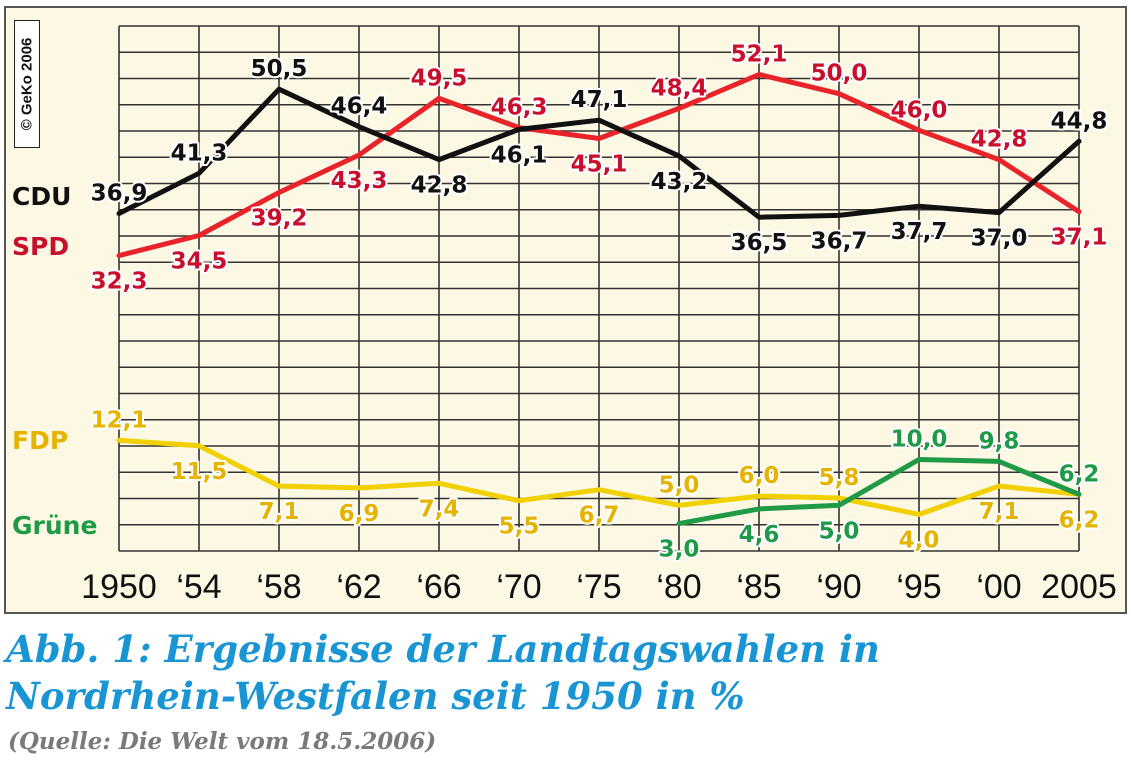 This screenshot has width=1131, height=773. What do you see at coordinates (879, 492) in the screenshot?
I see `series-line-grüne` at bounding box center [879, 492].